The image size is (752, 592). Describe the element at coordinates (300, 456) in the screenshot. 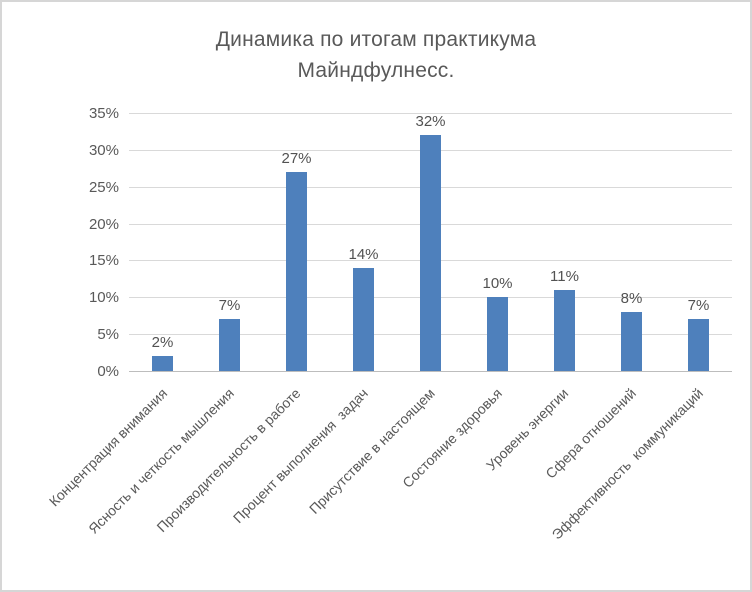

I see `x-axis-label: Процент выполнения задач` at that location.